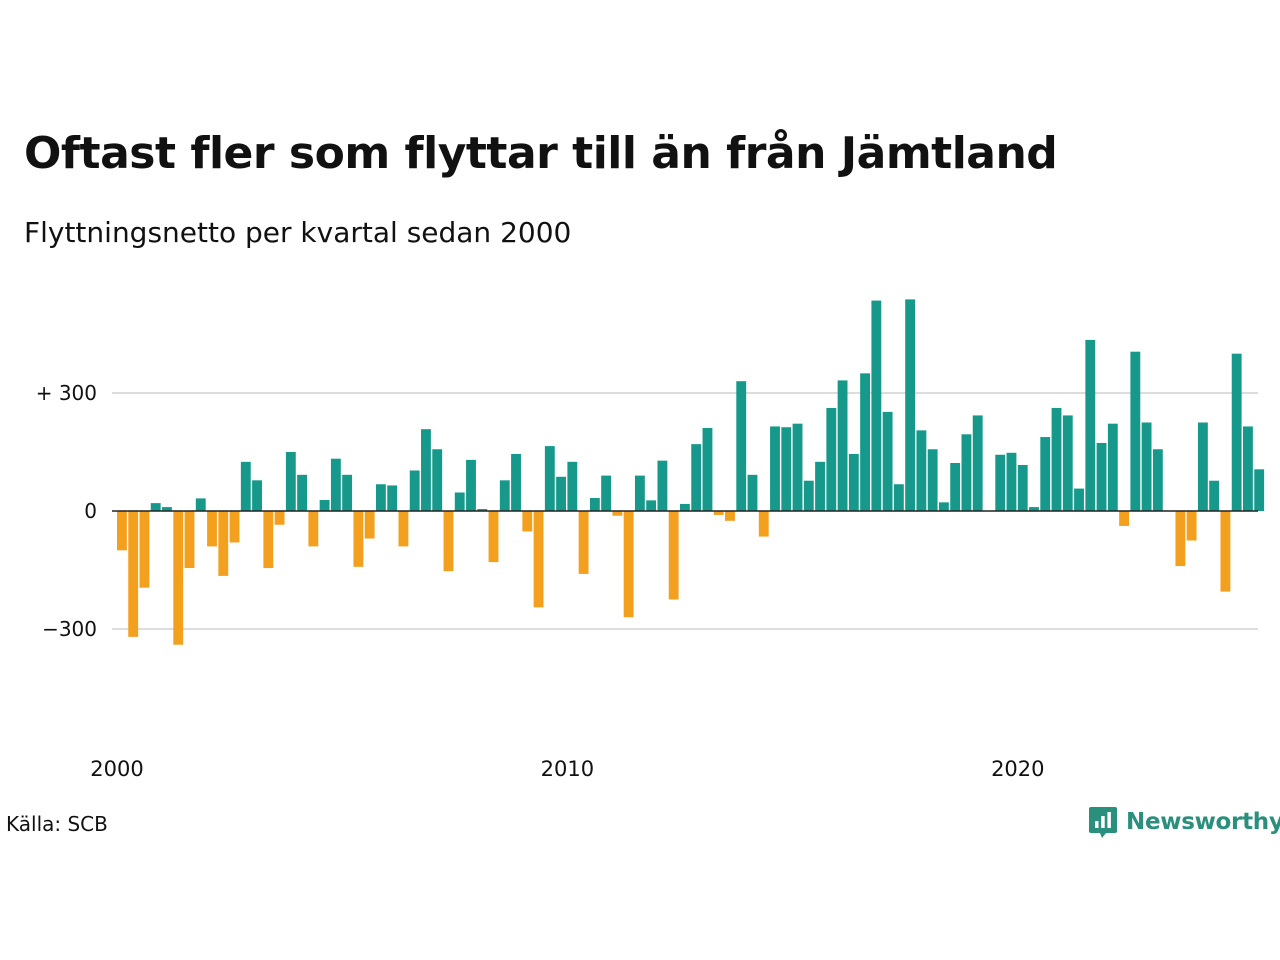 The image size is (1280, 960). I want to click on chart-subtitle: Flyttningsnetto per kvartal sedan 2000, so click(298, 232).